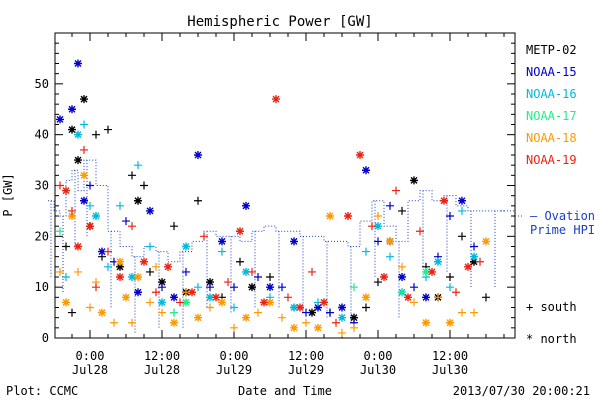  What do you see at coordinates (279, 22) in the screenshot?
I see `chart-title: Hemispheric Power [GW]` at bounding box center [279, 22].